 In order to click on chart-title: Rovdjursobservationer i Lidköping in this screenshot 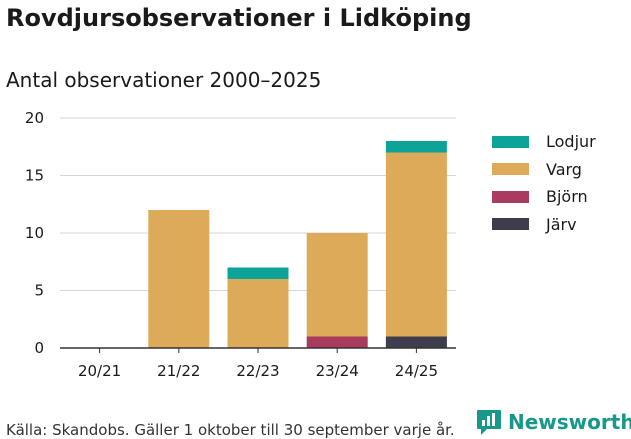, I will do `click(239, 18)`.